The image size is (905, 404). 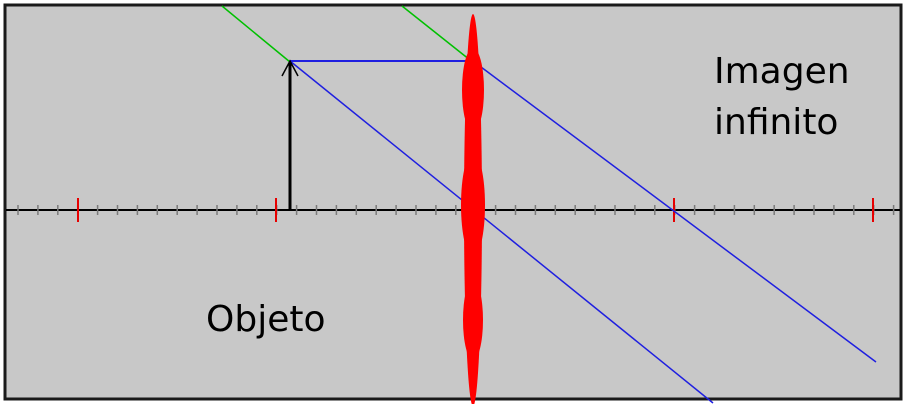 I want to click on converging-lens, so click(x=473, y=209).